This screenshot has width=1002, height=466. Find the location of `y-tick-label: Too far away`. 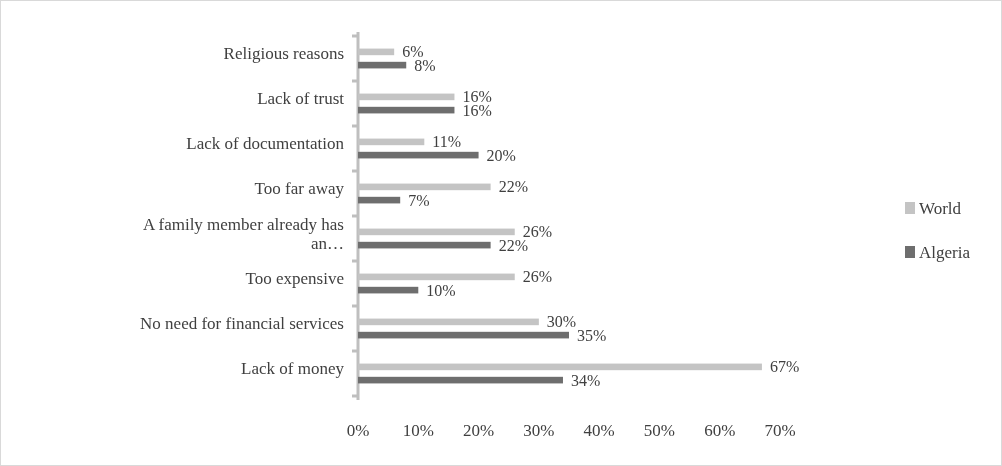

y-tick-label: Too far away is located at coordinates (299, 188).